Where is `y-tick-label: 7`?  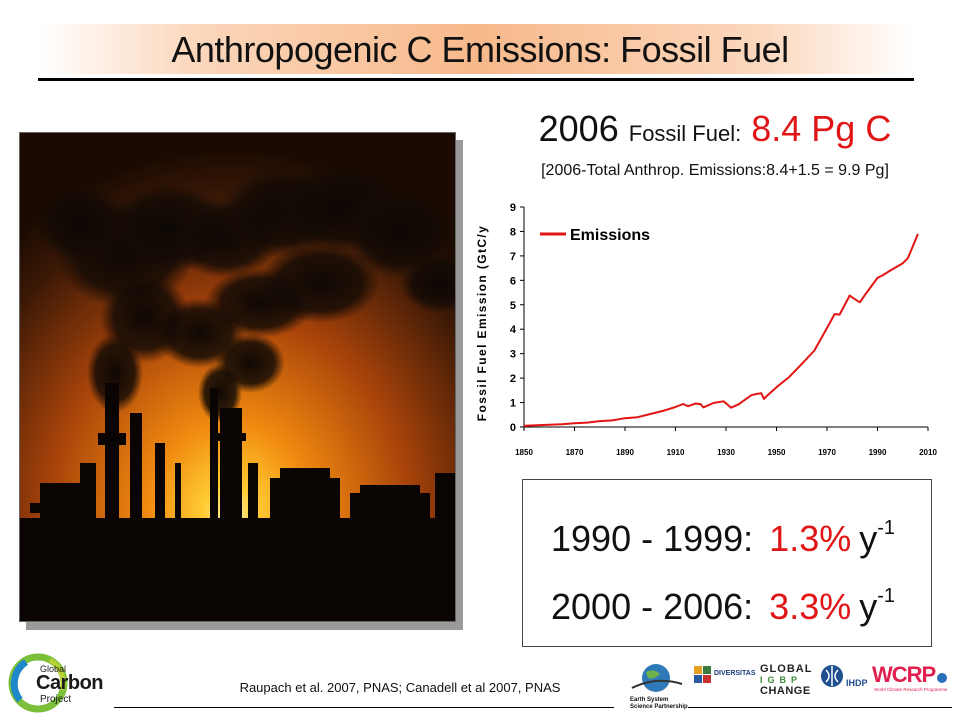
y-tick-label: 7 is located at coordinates (513, 257).